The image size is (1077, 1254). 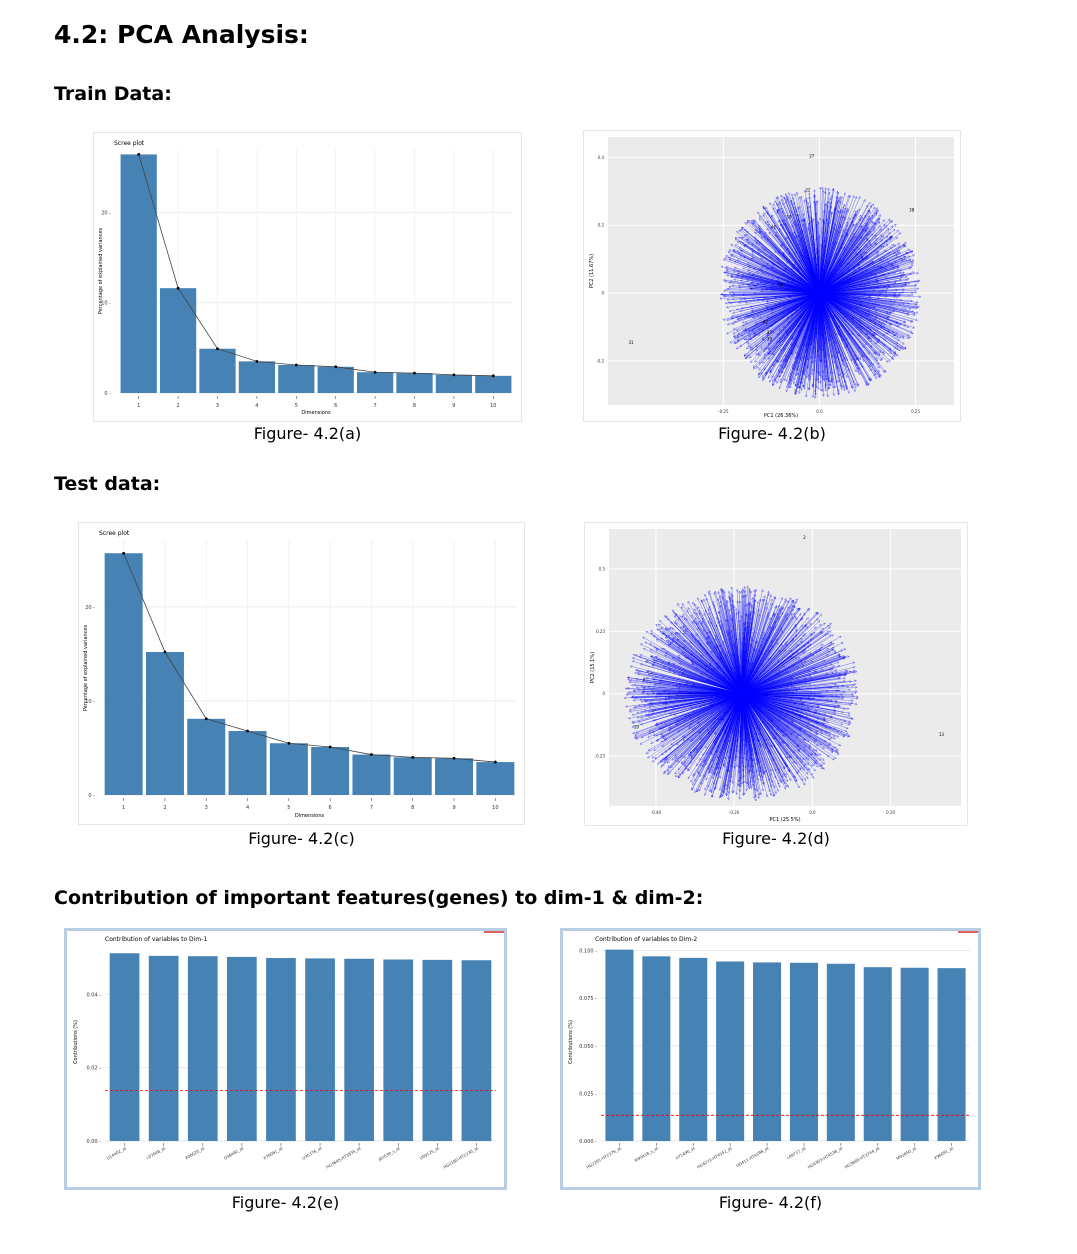 I want to click on y-axis-label: PC2 (11.67%), so click(x=592, y=271).